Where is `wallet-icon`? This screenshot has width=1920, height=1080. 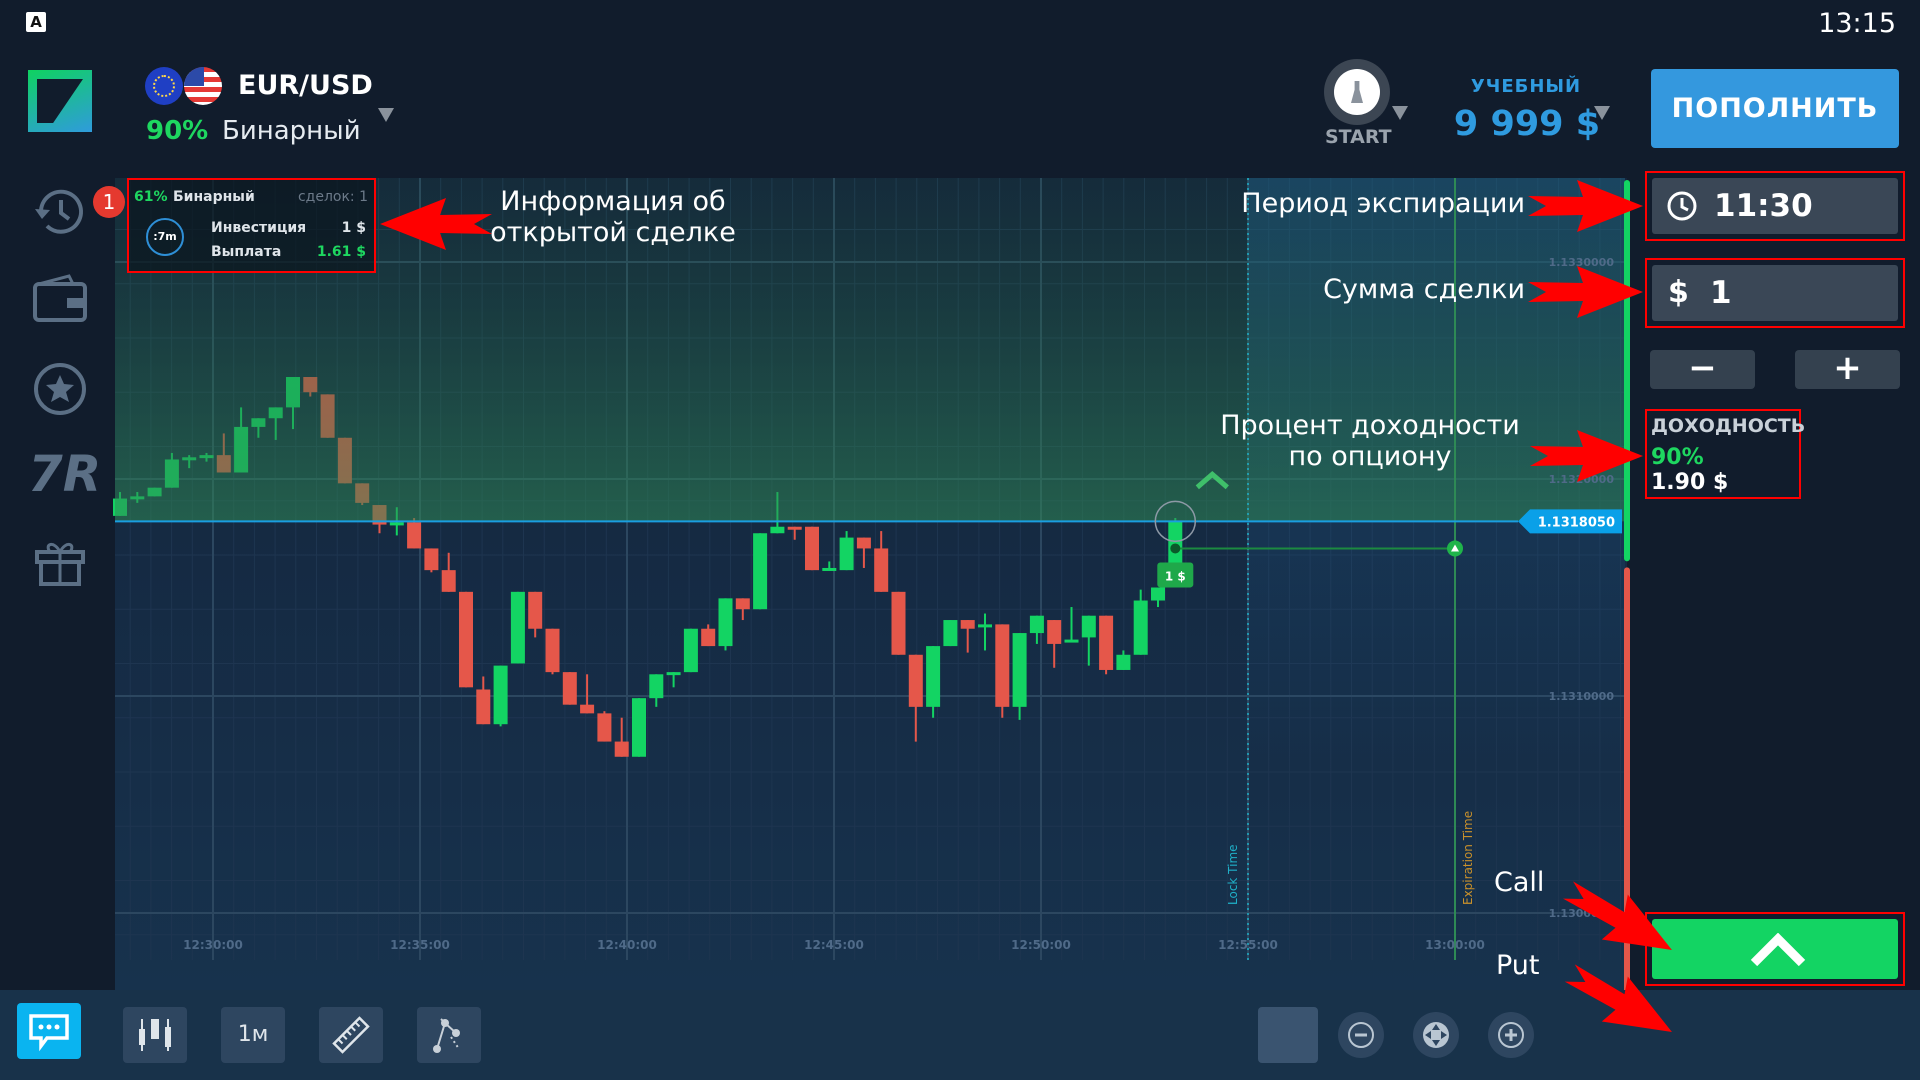
wallet-icon is located at coordinates (60, 301).